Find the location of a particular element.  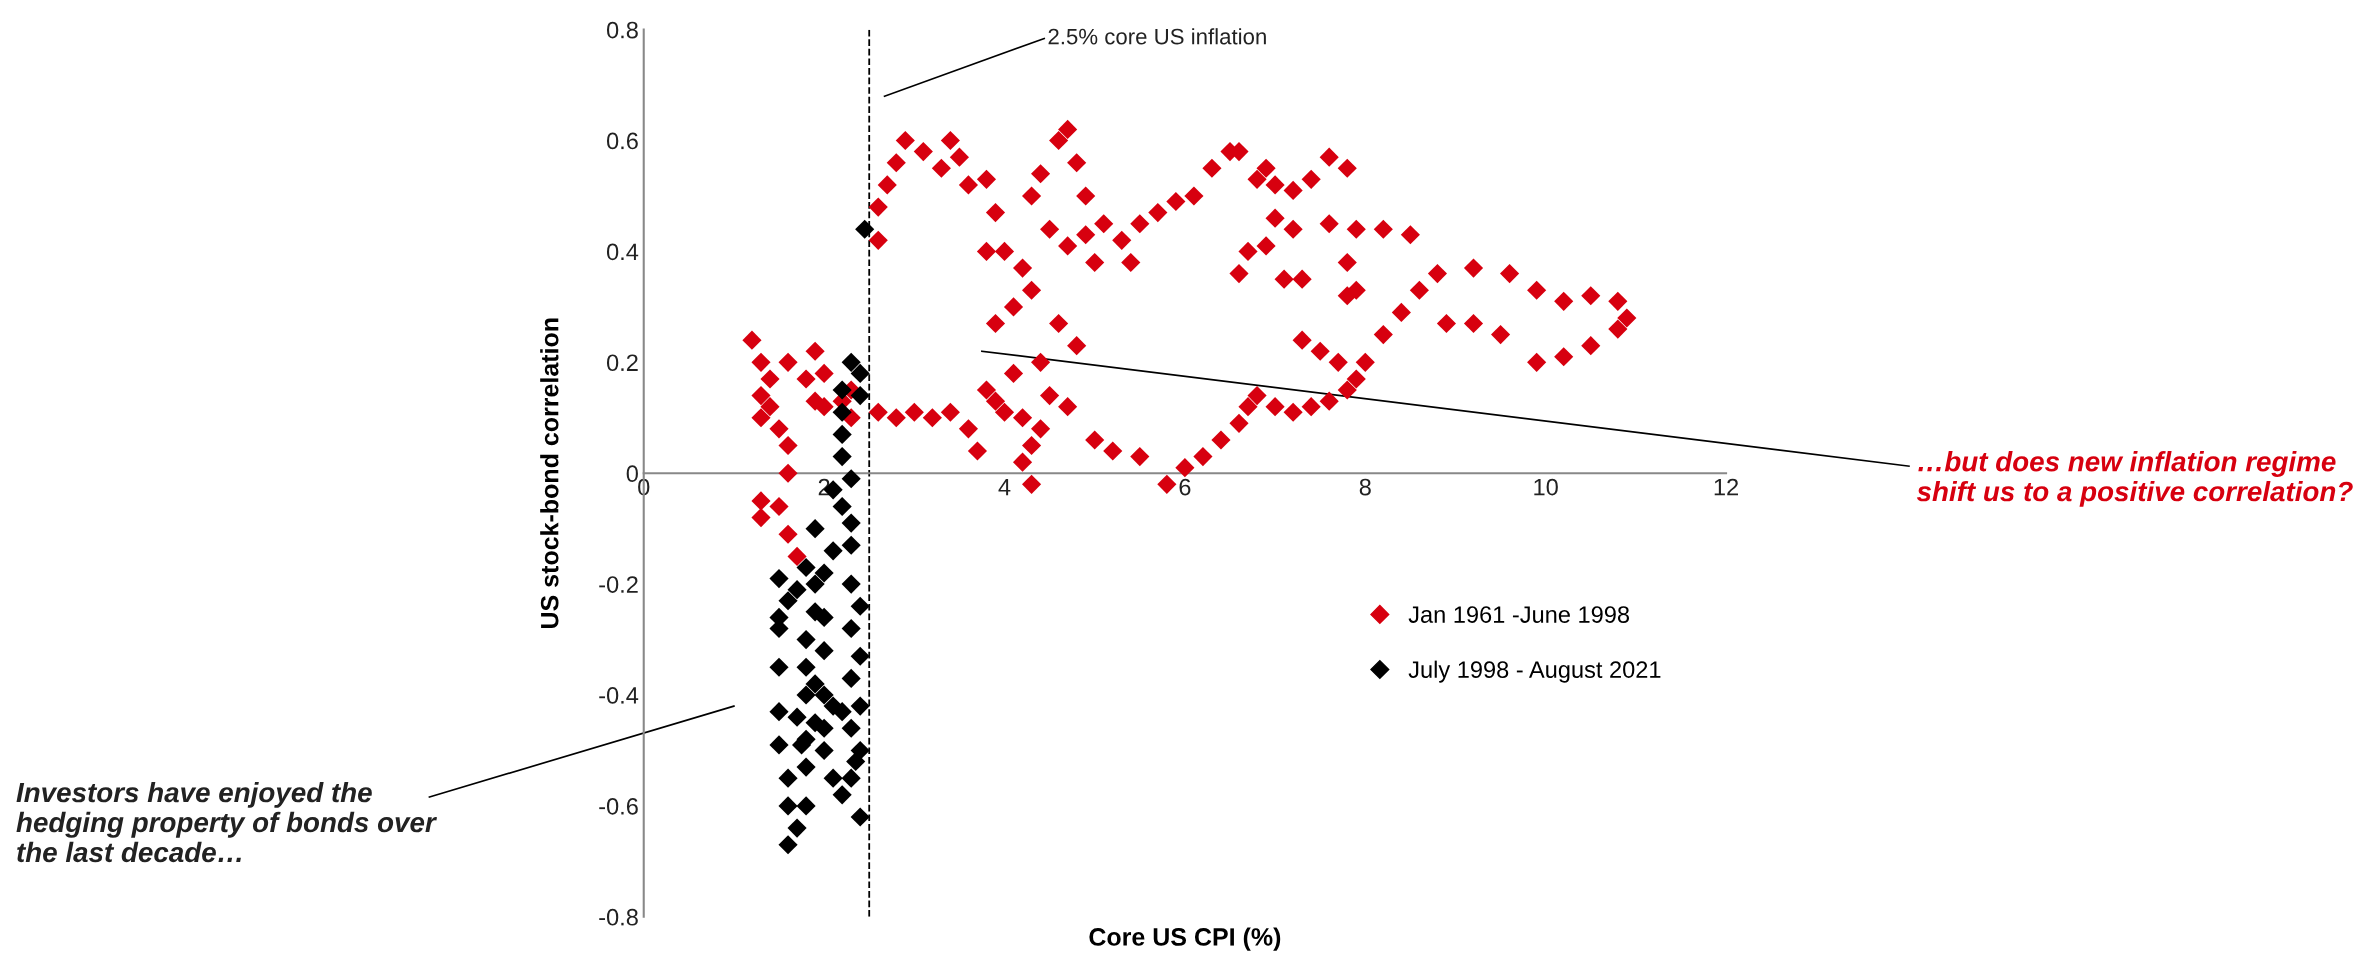

y-axis-title: US stock-bond correlation is located at coordinates (549, 473).